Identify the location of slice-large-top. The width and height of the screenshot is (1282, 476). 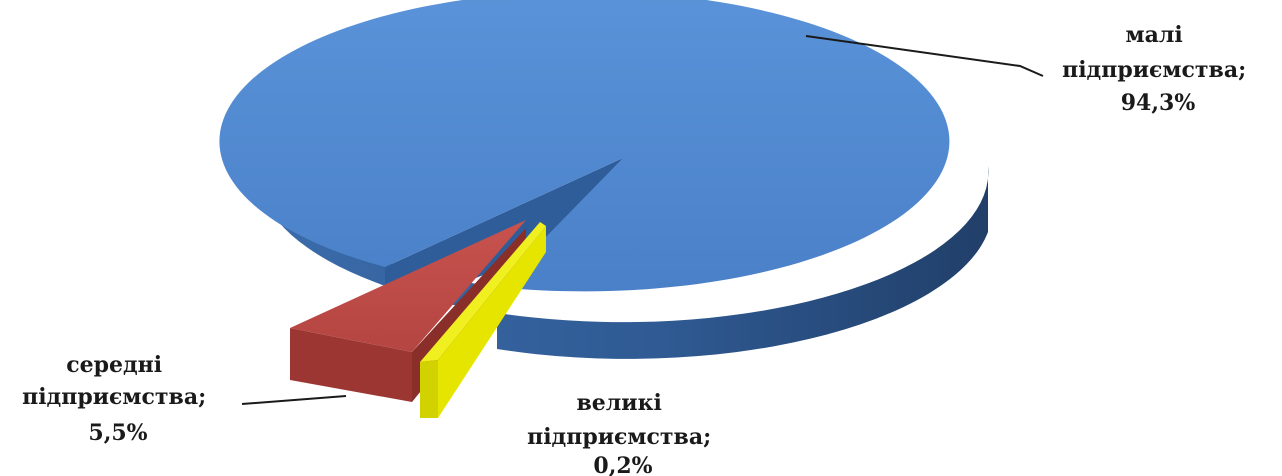
(483, 292).